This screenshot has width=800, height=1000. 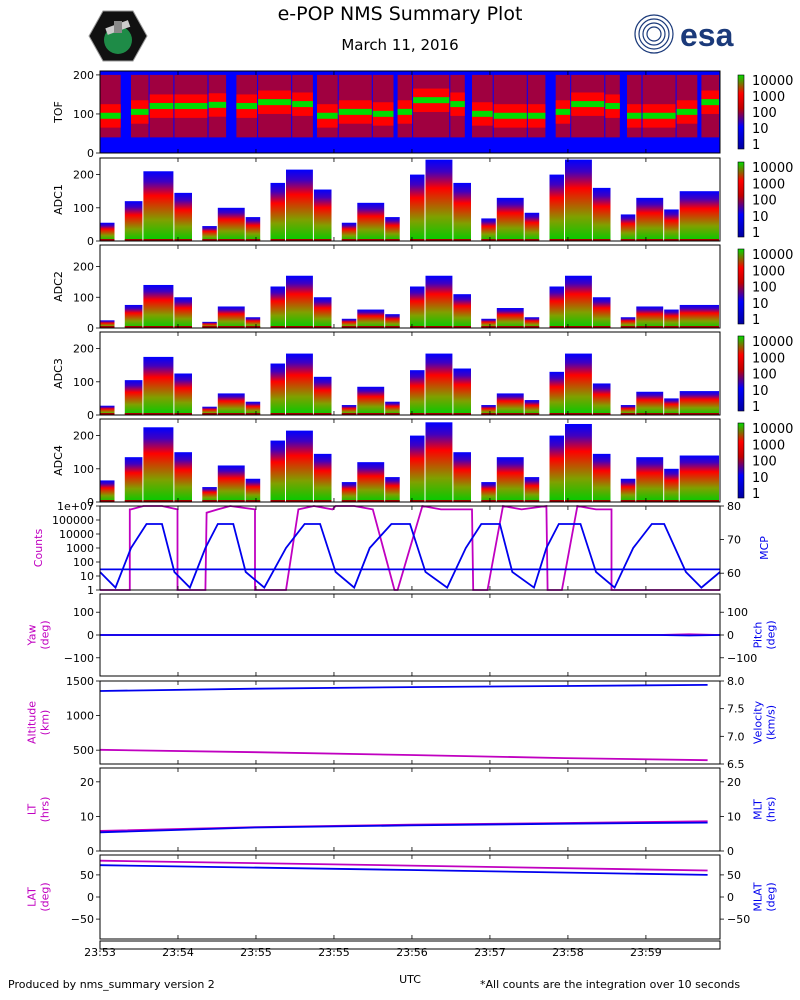 I want to click on epop-logo, so click(x=118, y=36).